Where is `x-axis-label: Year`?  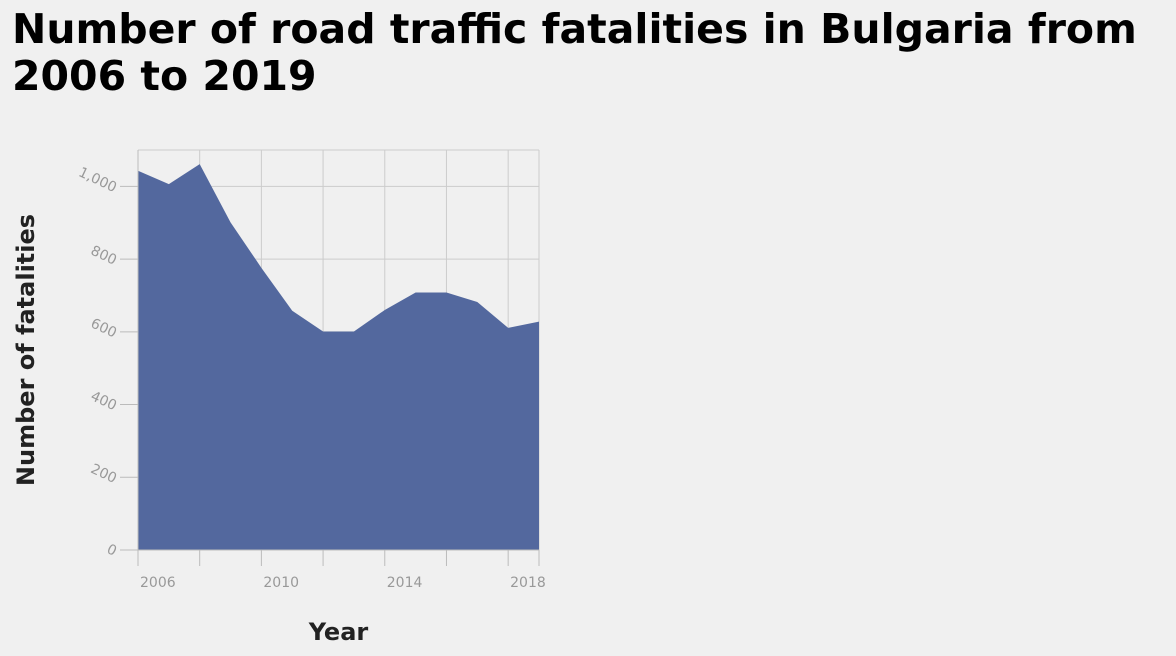 x-axis-label: Year is located at coordinates (338, 632).